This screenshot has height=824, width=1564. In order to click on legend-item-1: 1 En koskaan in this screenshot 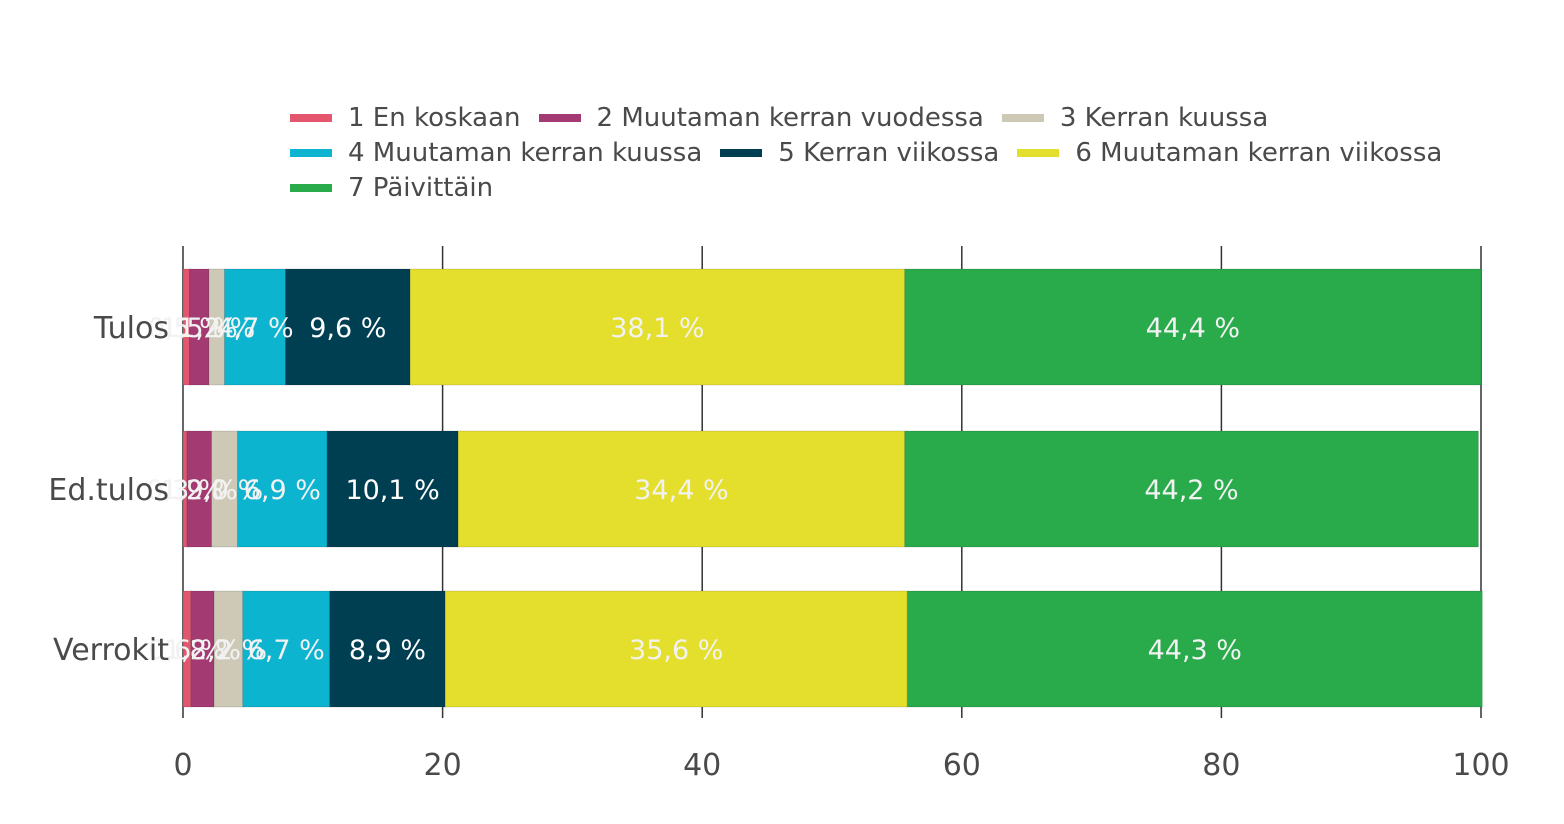, I will do `click(405, 118)`.